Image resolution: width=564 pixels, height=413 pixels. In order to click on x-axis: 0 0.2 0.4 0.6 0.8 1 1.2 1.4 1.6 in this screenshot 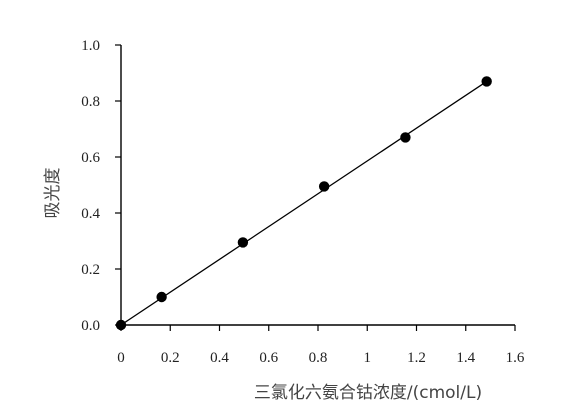, I will do `click(321, 345)`.